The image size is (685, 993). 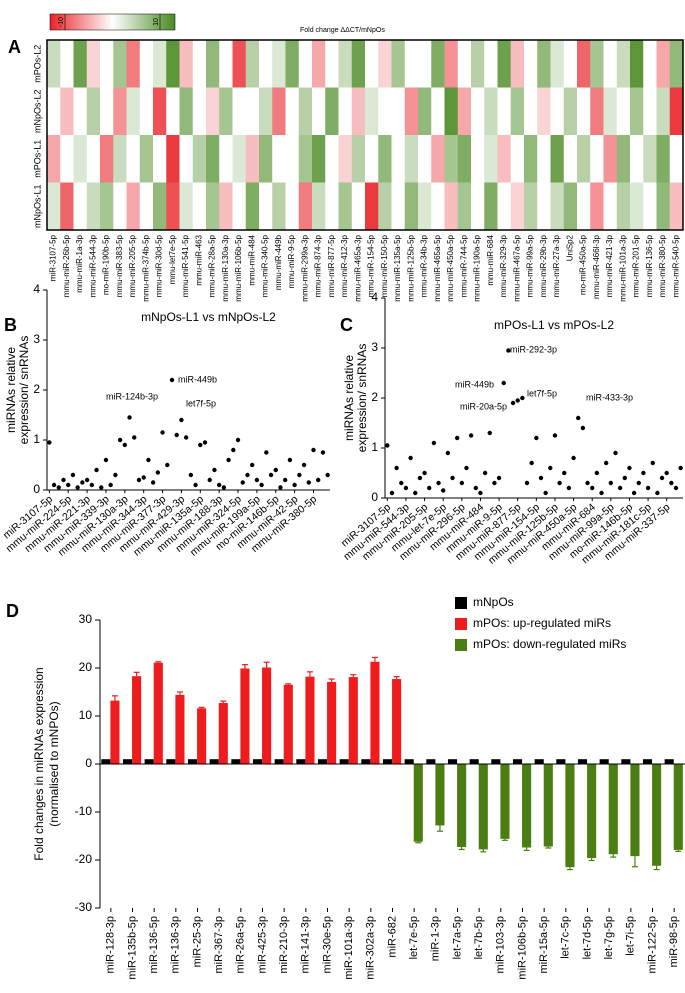 I want to click on legend-label: mPOs: down-regulated miRs, so click(x=549, y=644).